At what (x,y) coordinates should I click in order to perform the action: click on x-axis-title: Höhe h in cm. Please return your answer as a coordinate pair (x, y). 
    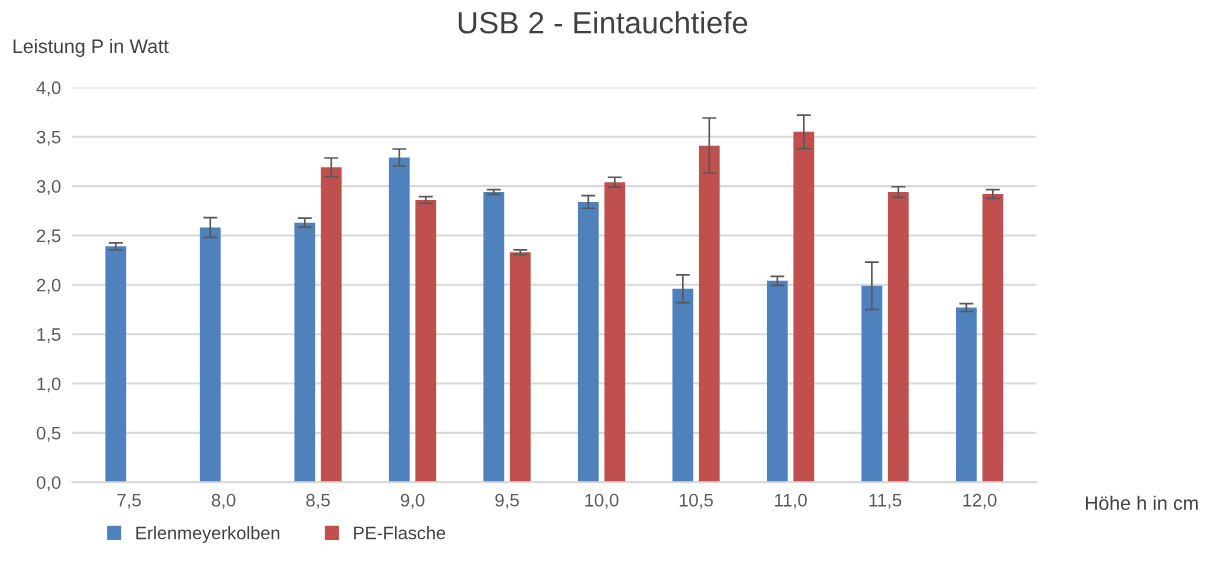
    Looking at the image, I should click on (1142, 502).